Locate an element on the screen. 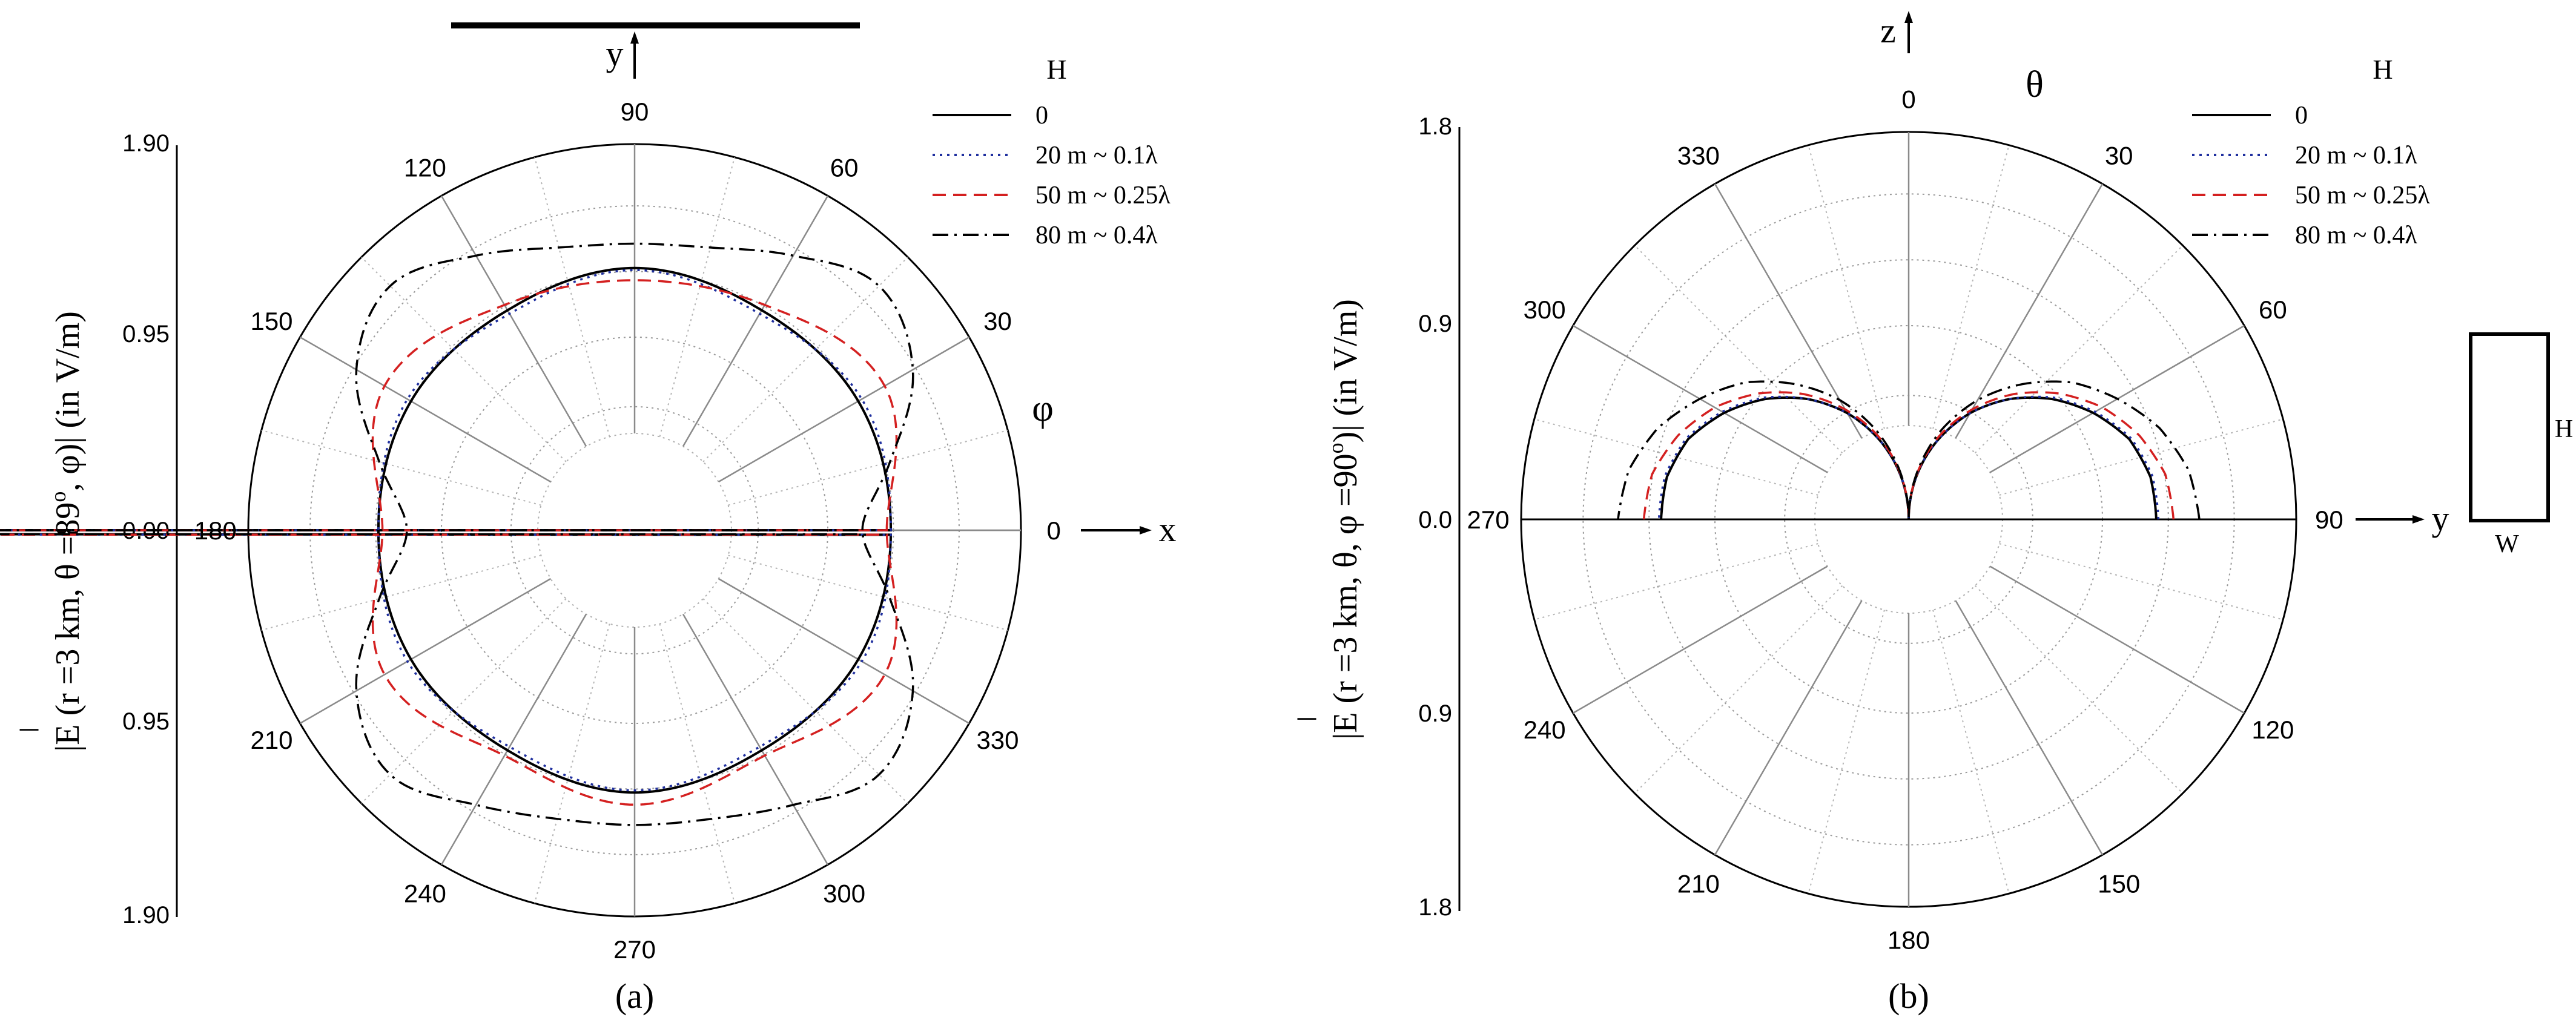 This screenshot has height=1023, width=2576. ylabel-part: )| (in V/m) is located at coordinates (1345, 371).